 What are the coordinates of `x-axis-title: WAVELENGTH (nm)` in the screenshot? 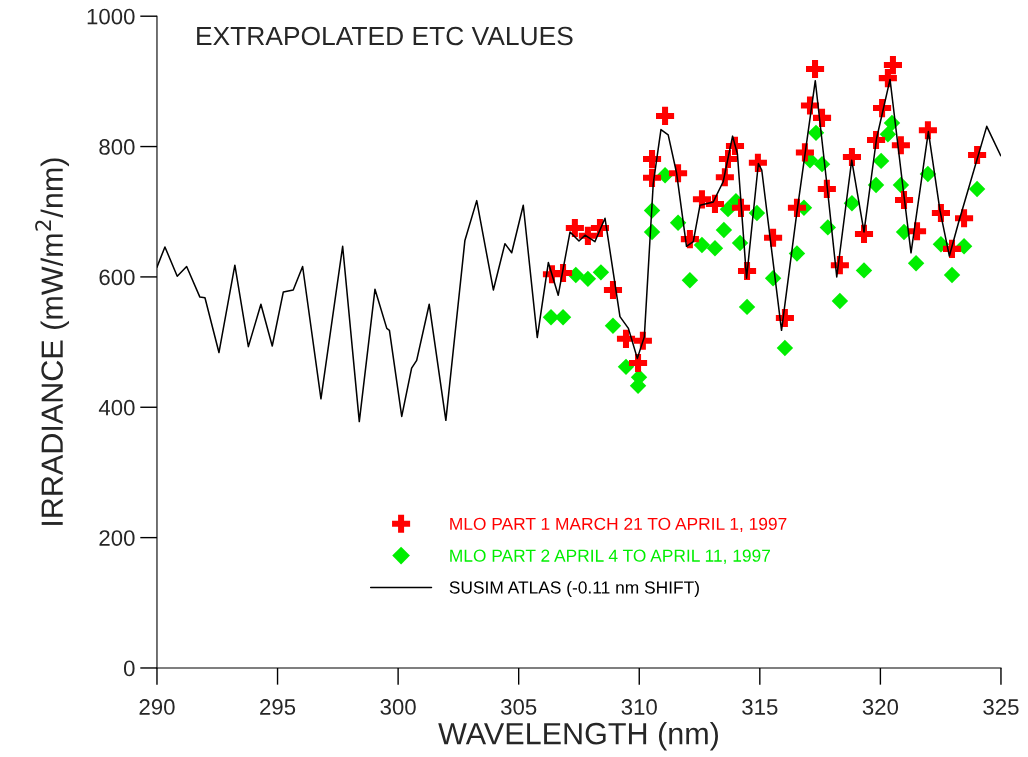 It's located at (578, 736).